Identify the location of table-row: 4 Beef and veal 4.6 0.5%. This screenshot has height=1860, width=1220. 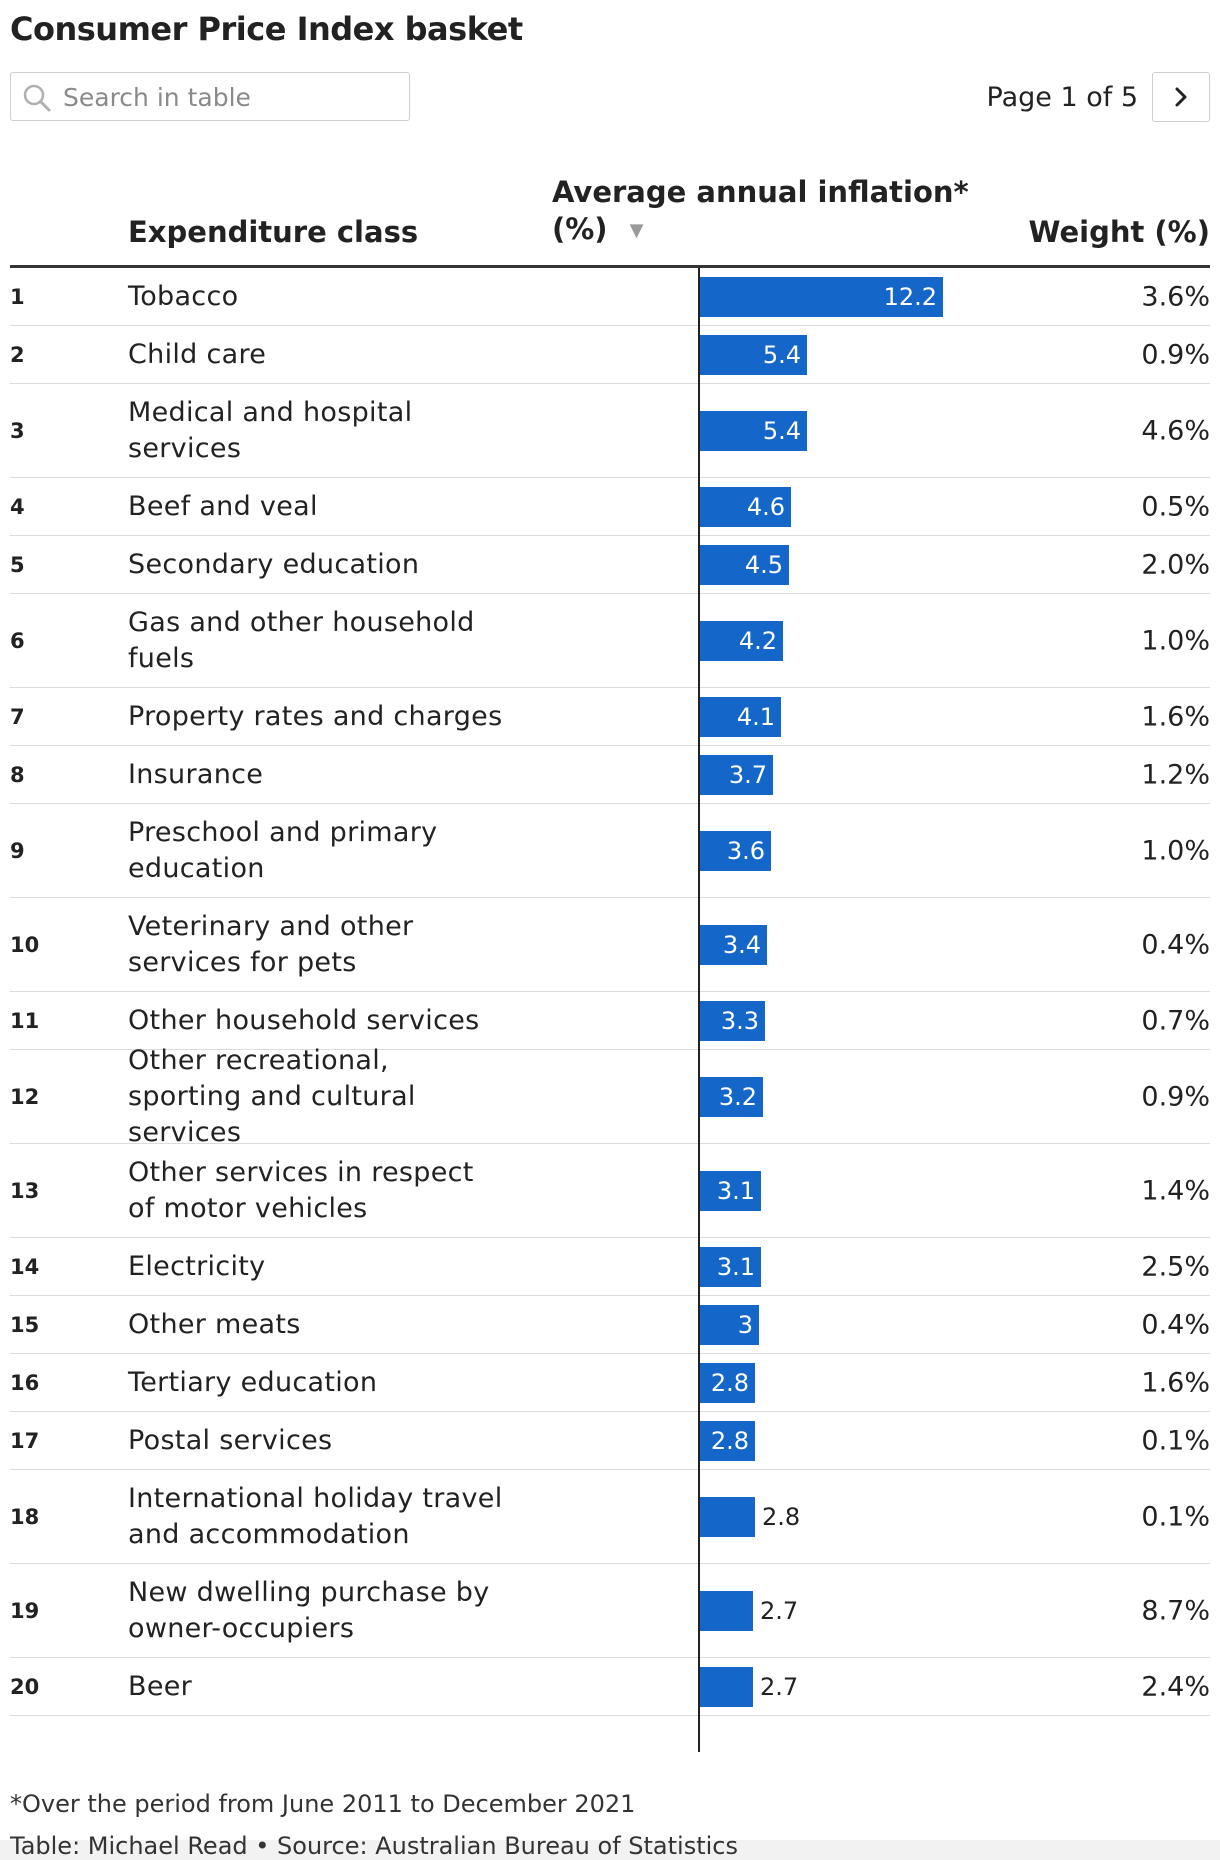
(610, 507).